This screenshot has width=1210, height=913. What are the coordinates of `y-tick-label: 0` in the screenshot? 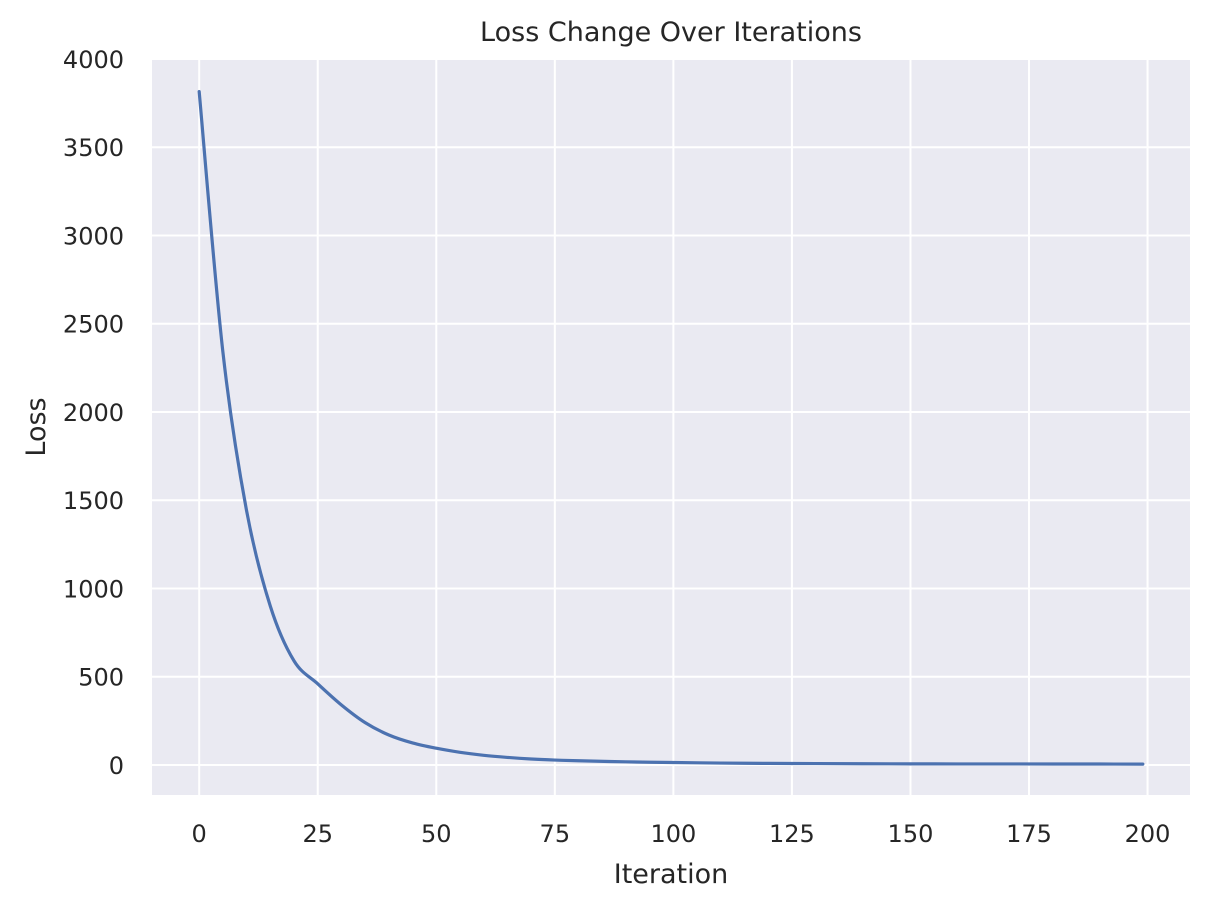 It's located at (116, 766).